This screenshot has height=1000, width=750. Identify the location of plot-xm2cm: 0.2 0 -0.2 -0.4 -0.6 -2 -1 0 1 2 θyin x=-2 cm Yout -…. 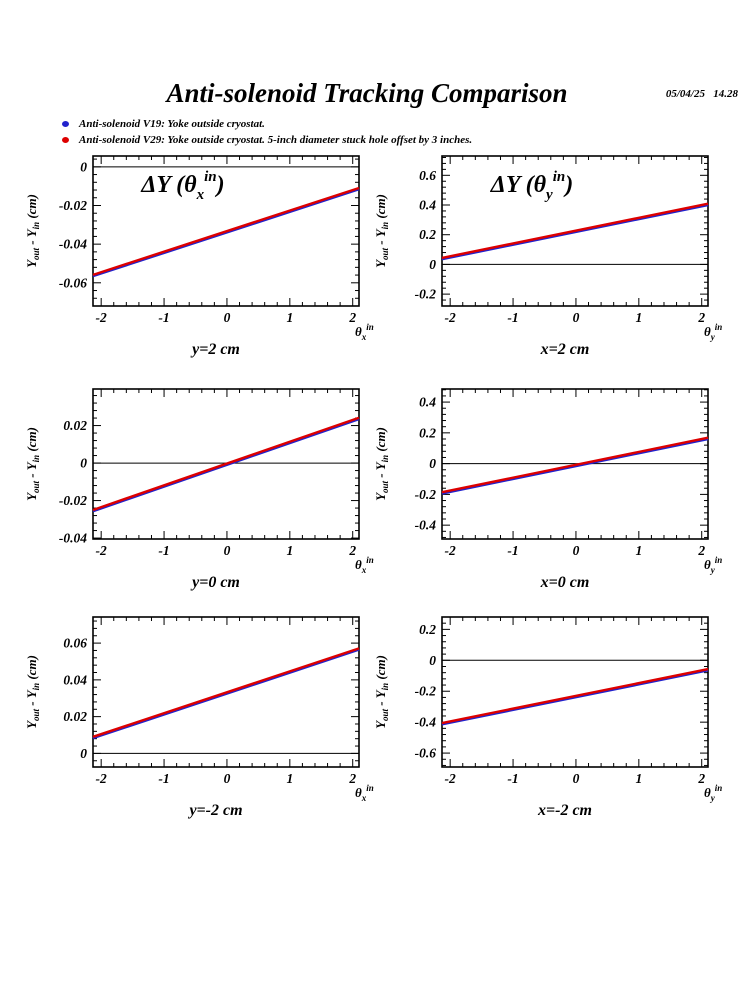
(549, 725).